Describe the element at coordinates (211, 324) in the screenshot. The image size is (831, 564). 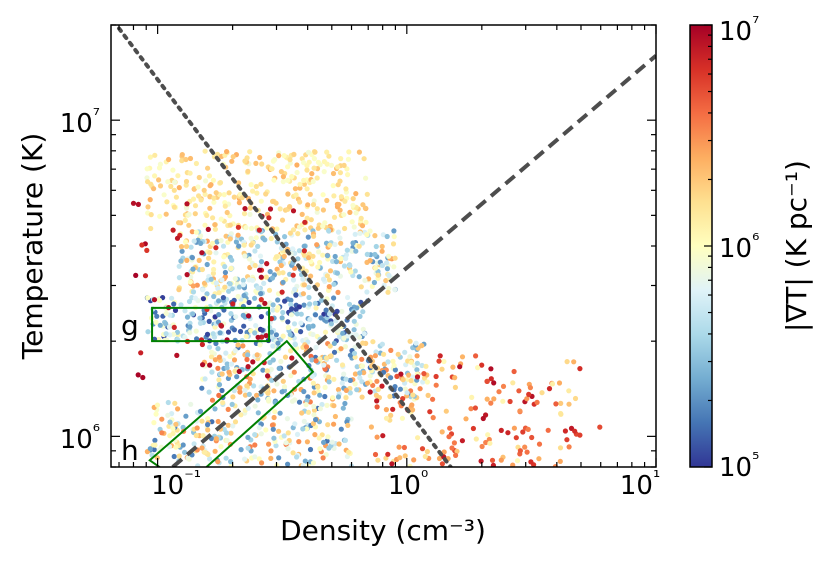
I see `region-box-g` at that location.